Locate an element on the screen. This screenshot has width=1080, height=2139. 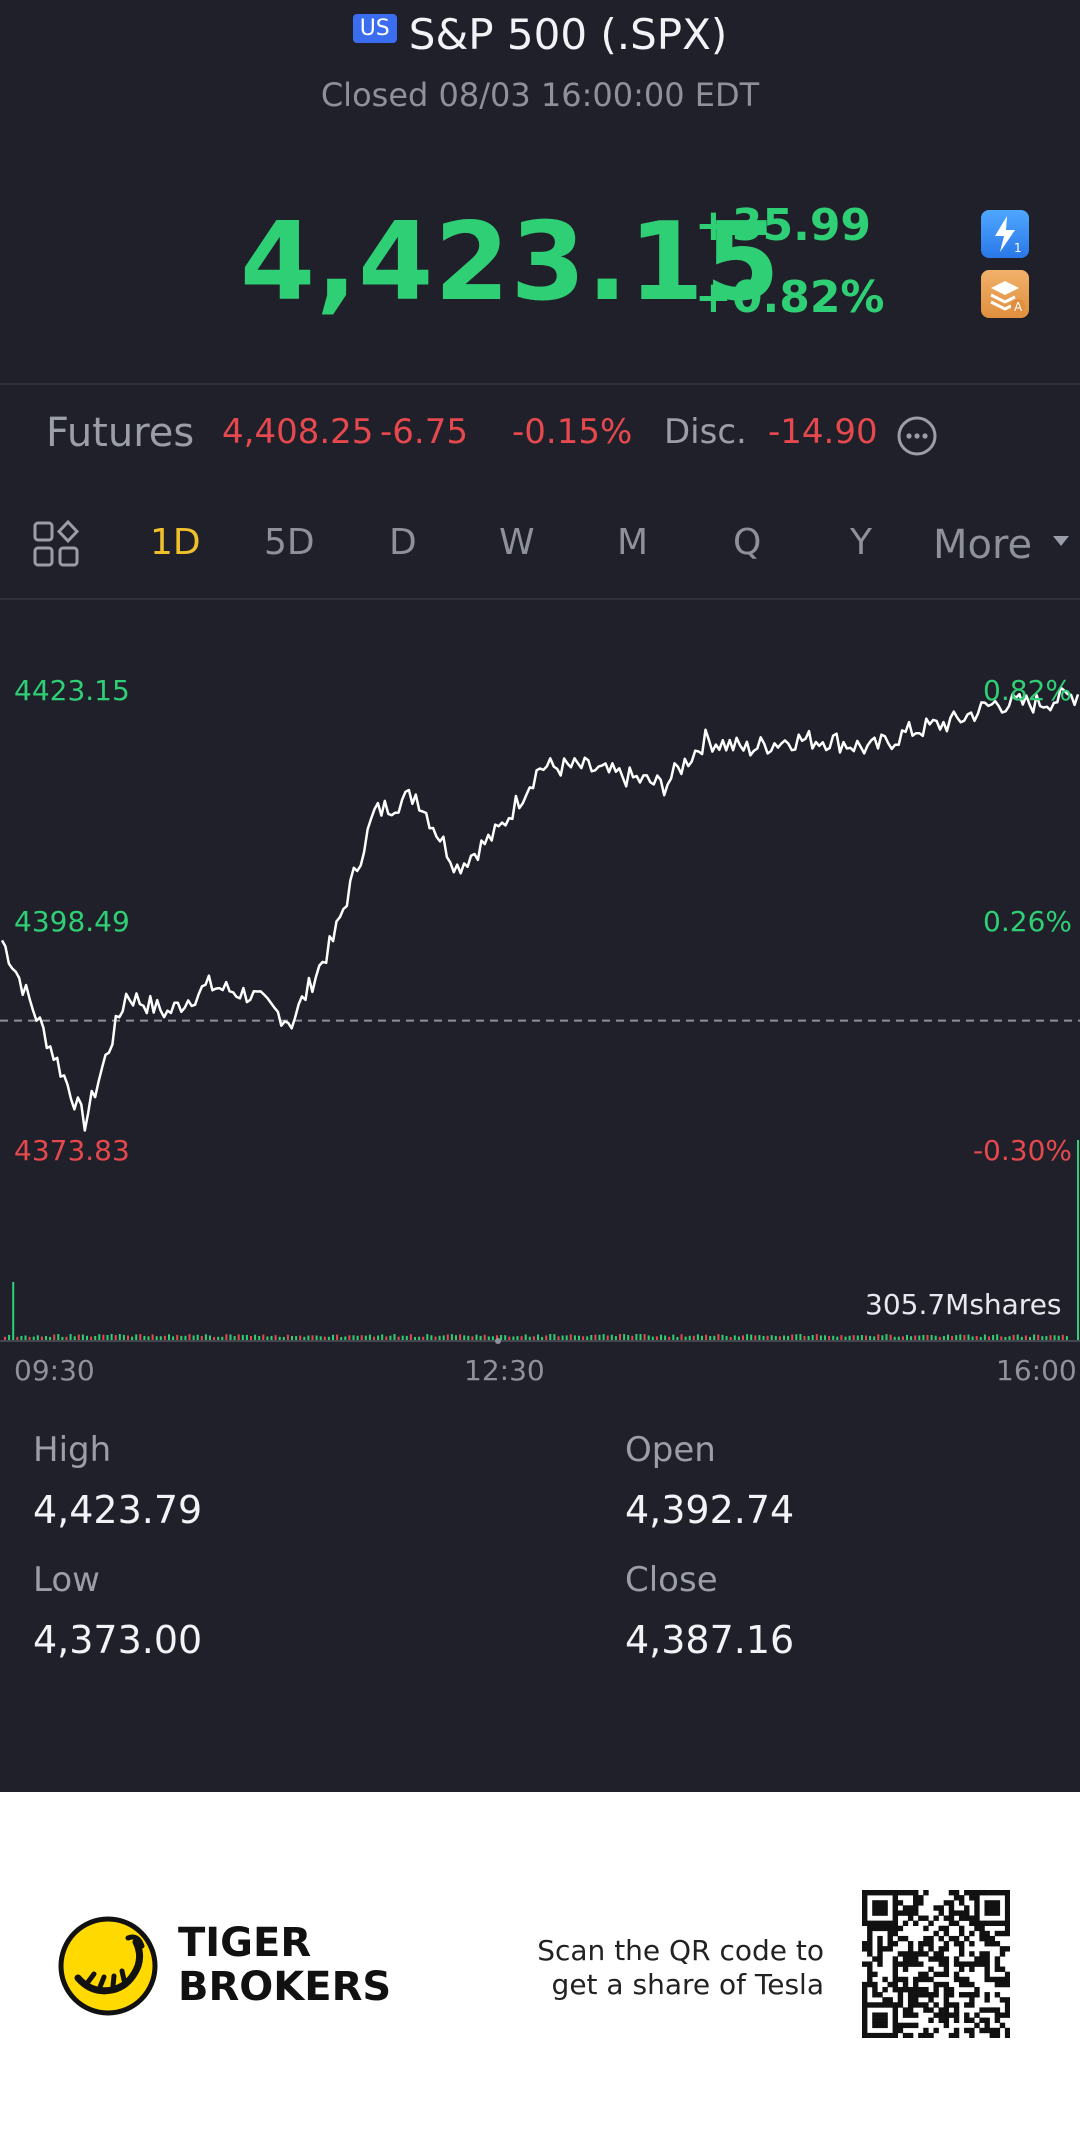
tab-y: Y is located at coordinates (861, 542).